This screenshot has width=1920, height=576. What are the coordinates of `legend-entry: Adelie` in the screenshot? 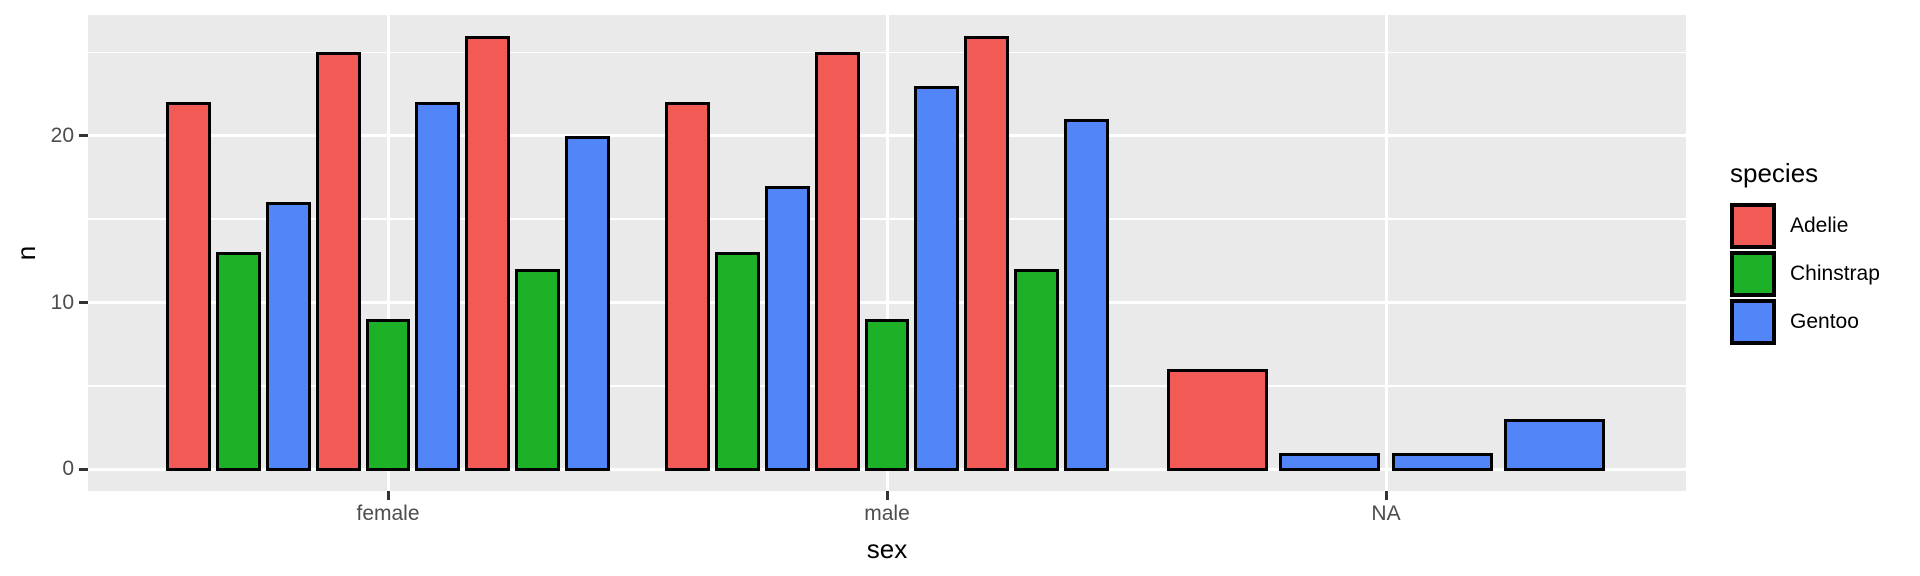 It's located at (1824, 226).